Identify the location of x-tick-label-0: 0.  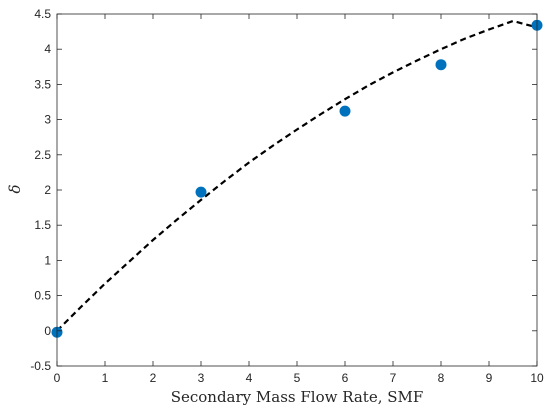
(57, 378).